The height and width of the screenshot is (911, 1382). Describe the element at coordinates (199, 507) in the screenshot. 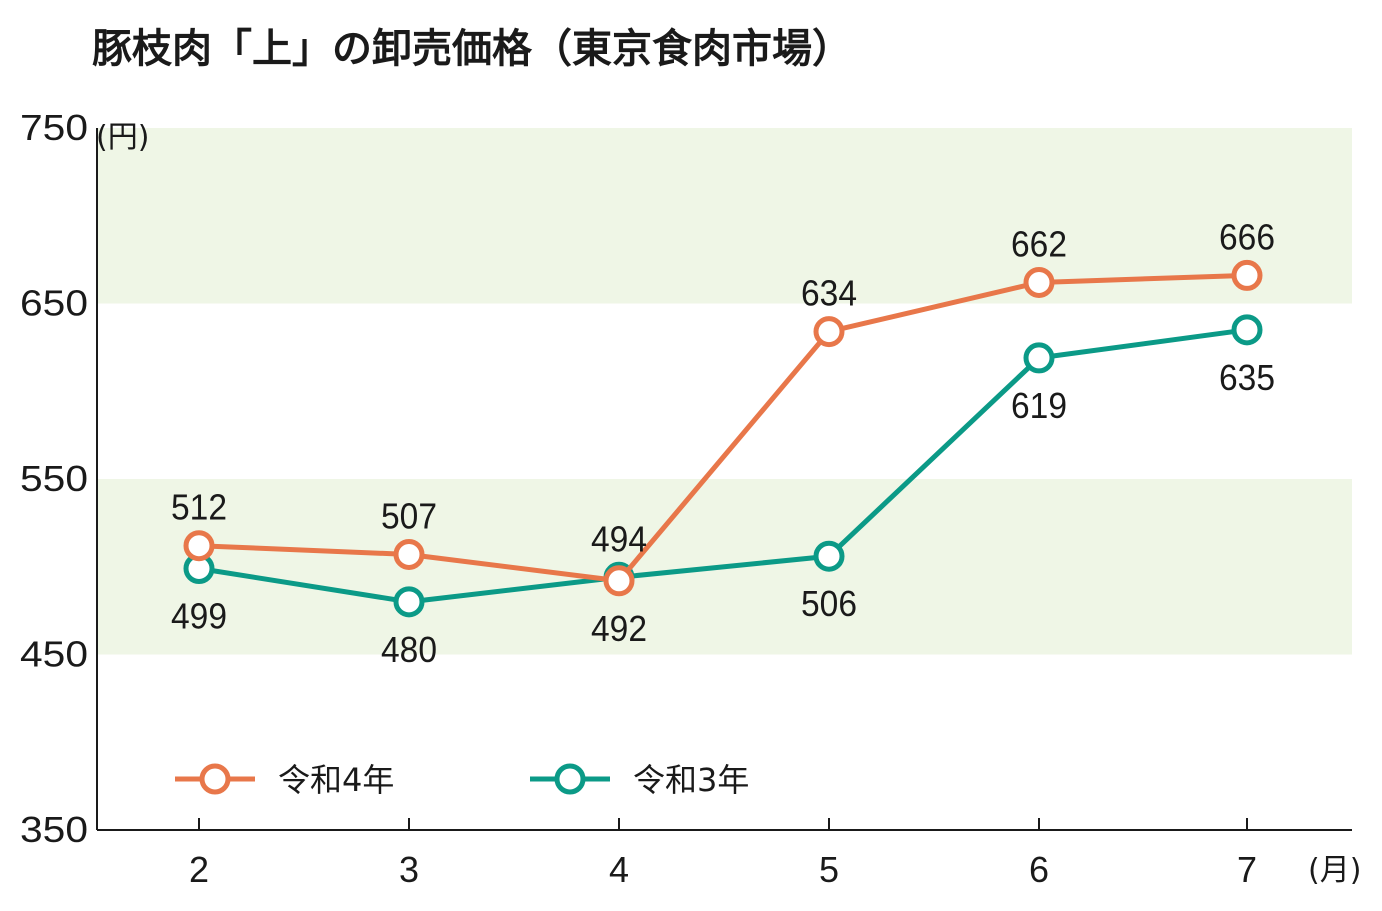

I see `data-label-s0-2: 512` at that location.